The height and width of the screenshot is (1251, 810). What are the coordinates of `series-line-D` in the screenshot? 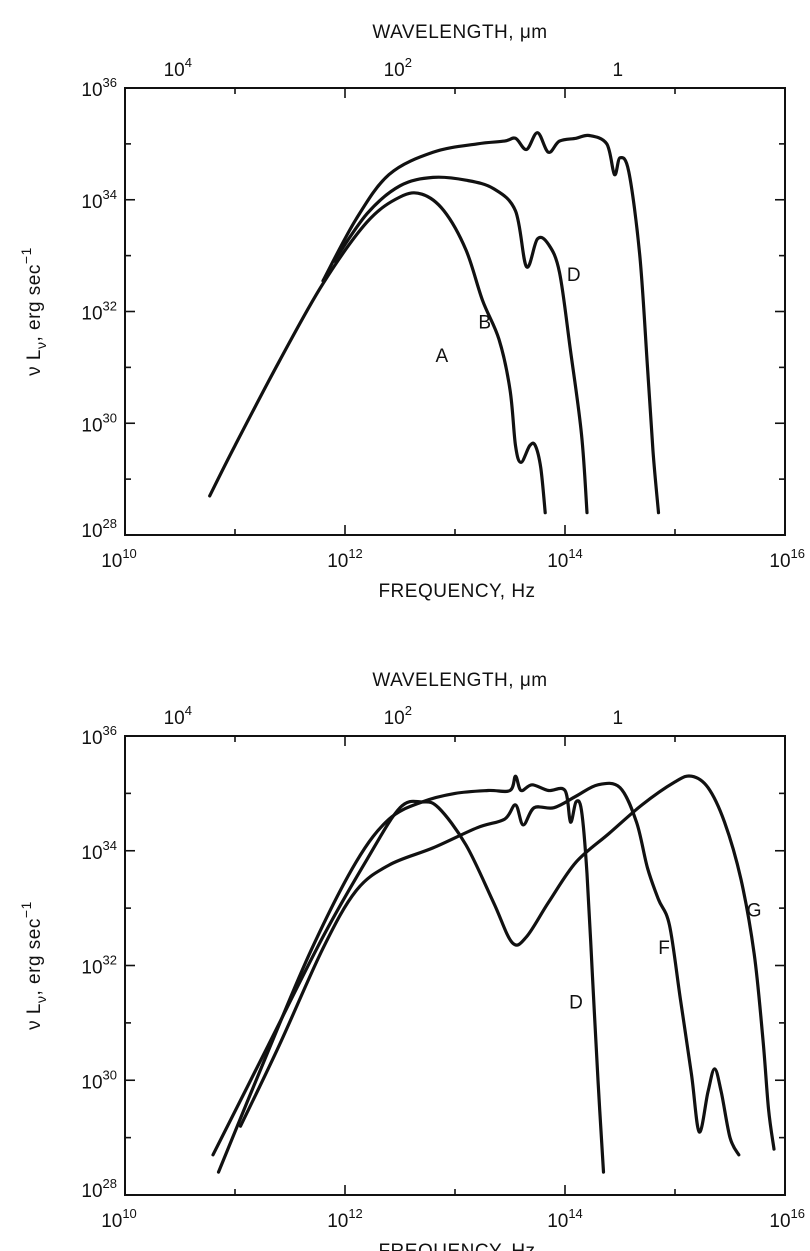 It's located at (491, 323).